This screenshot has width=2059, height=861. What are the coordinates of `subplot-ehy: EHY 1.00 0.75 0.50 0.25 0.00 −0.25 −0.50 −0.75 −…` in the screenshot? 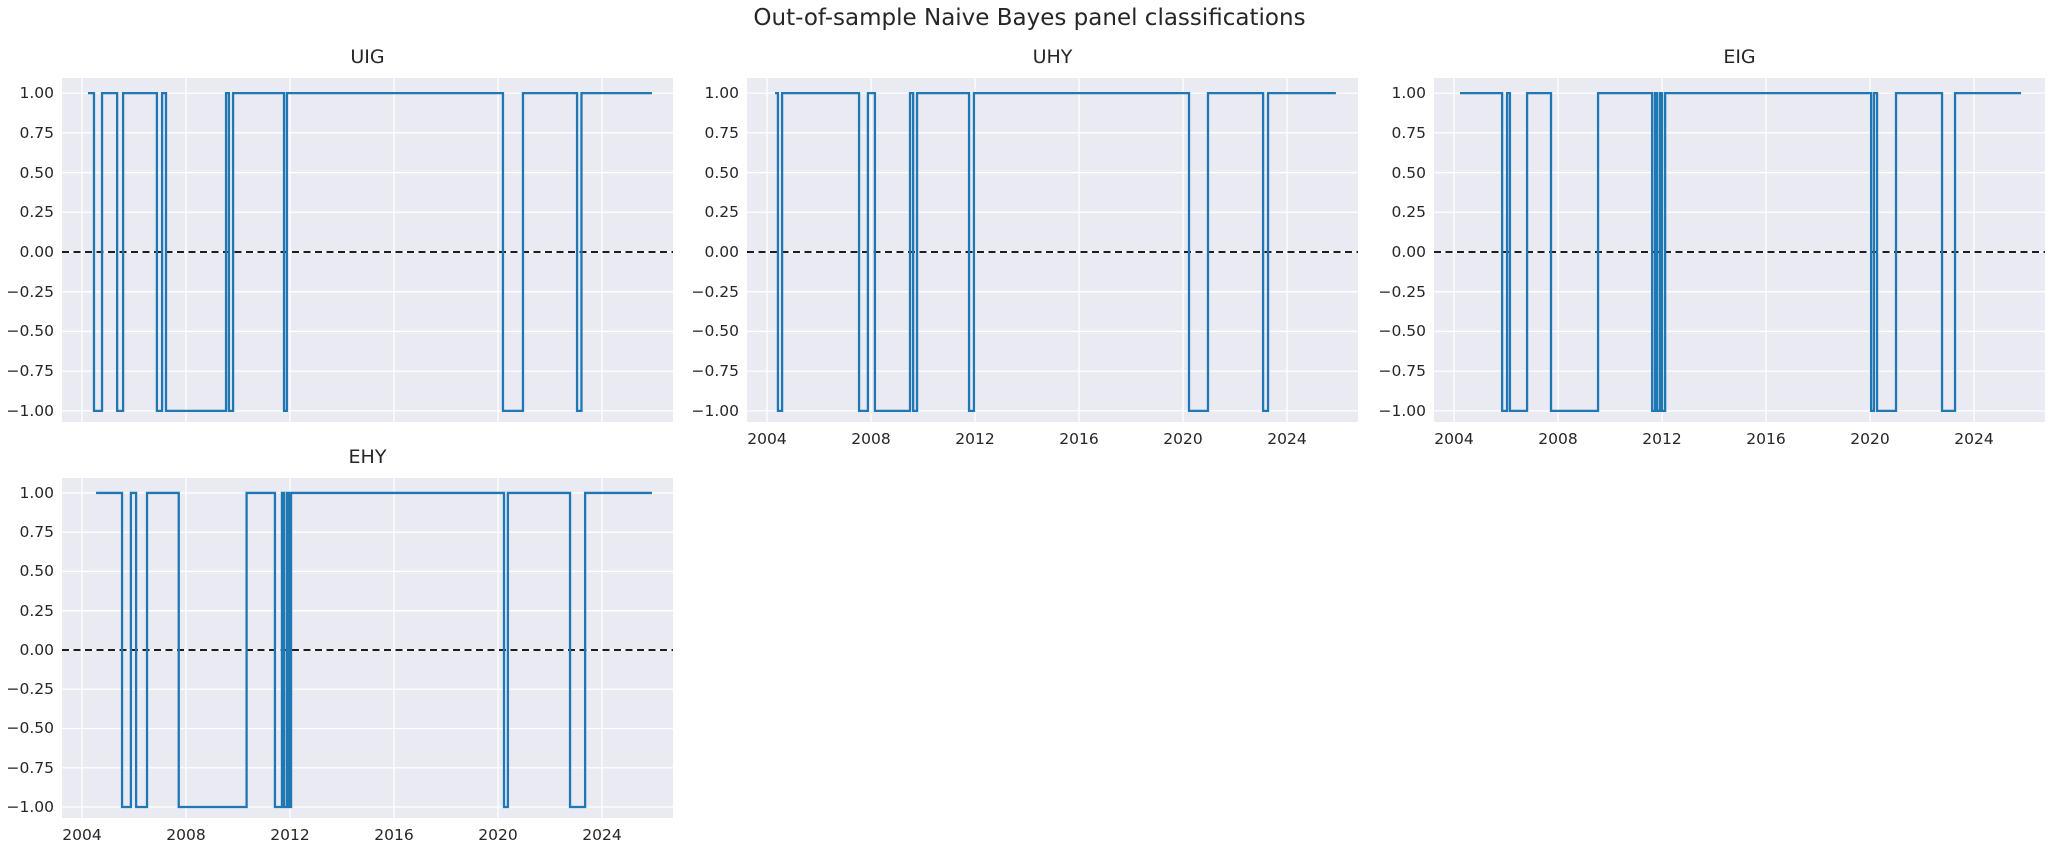 It's located at (340, 645).